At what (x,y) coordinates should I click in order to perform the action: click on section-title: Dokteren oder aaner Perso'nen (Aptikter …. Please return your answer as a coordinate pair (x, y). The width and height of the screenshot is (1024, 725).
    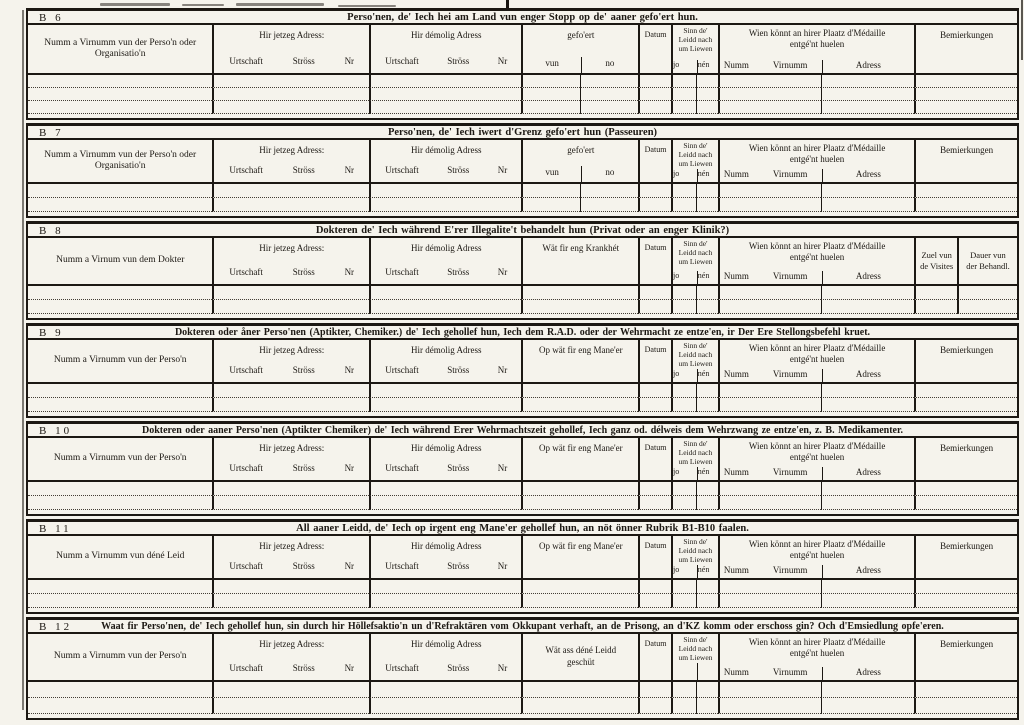
    Looking at the image, I should click on (522, 430).